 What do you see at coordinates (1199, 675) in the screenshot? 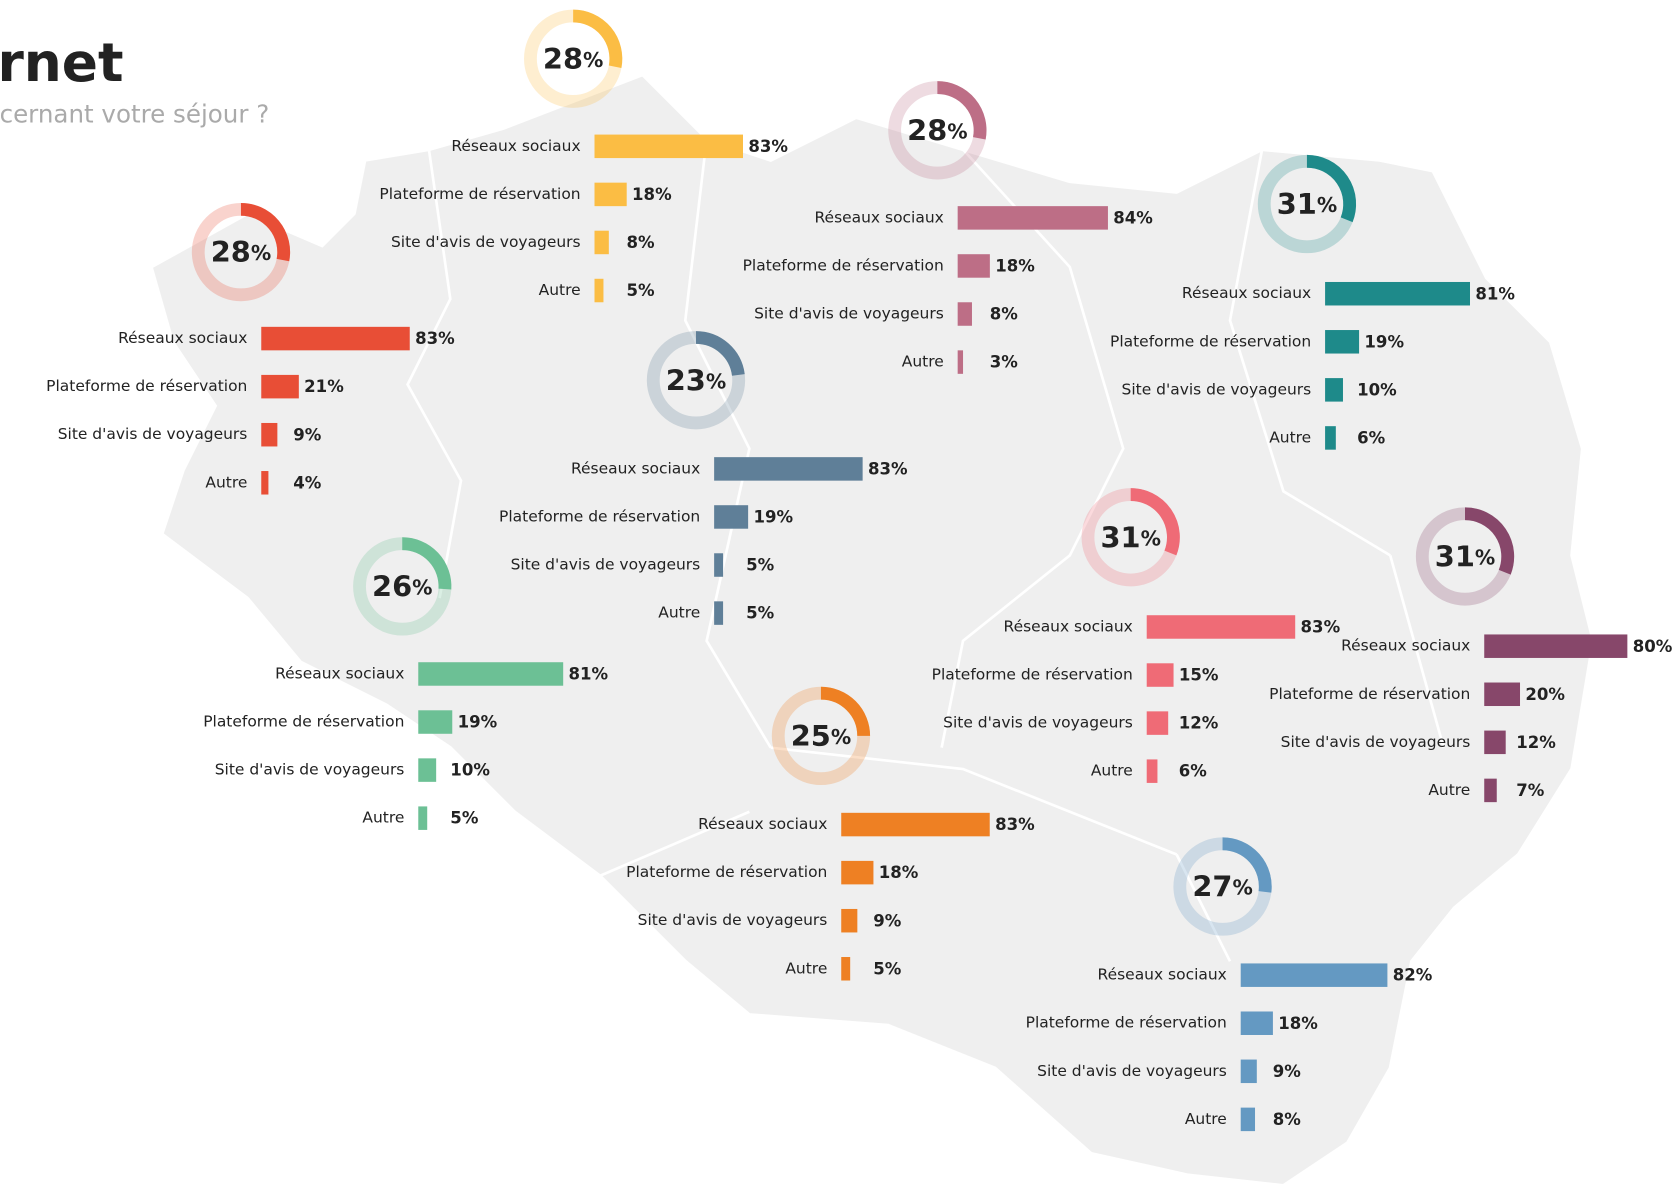
I see `value-label: 15%` at bounding box center [1199, 675].